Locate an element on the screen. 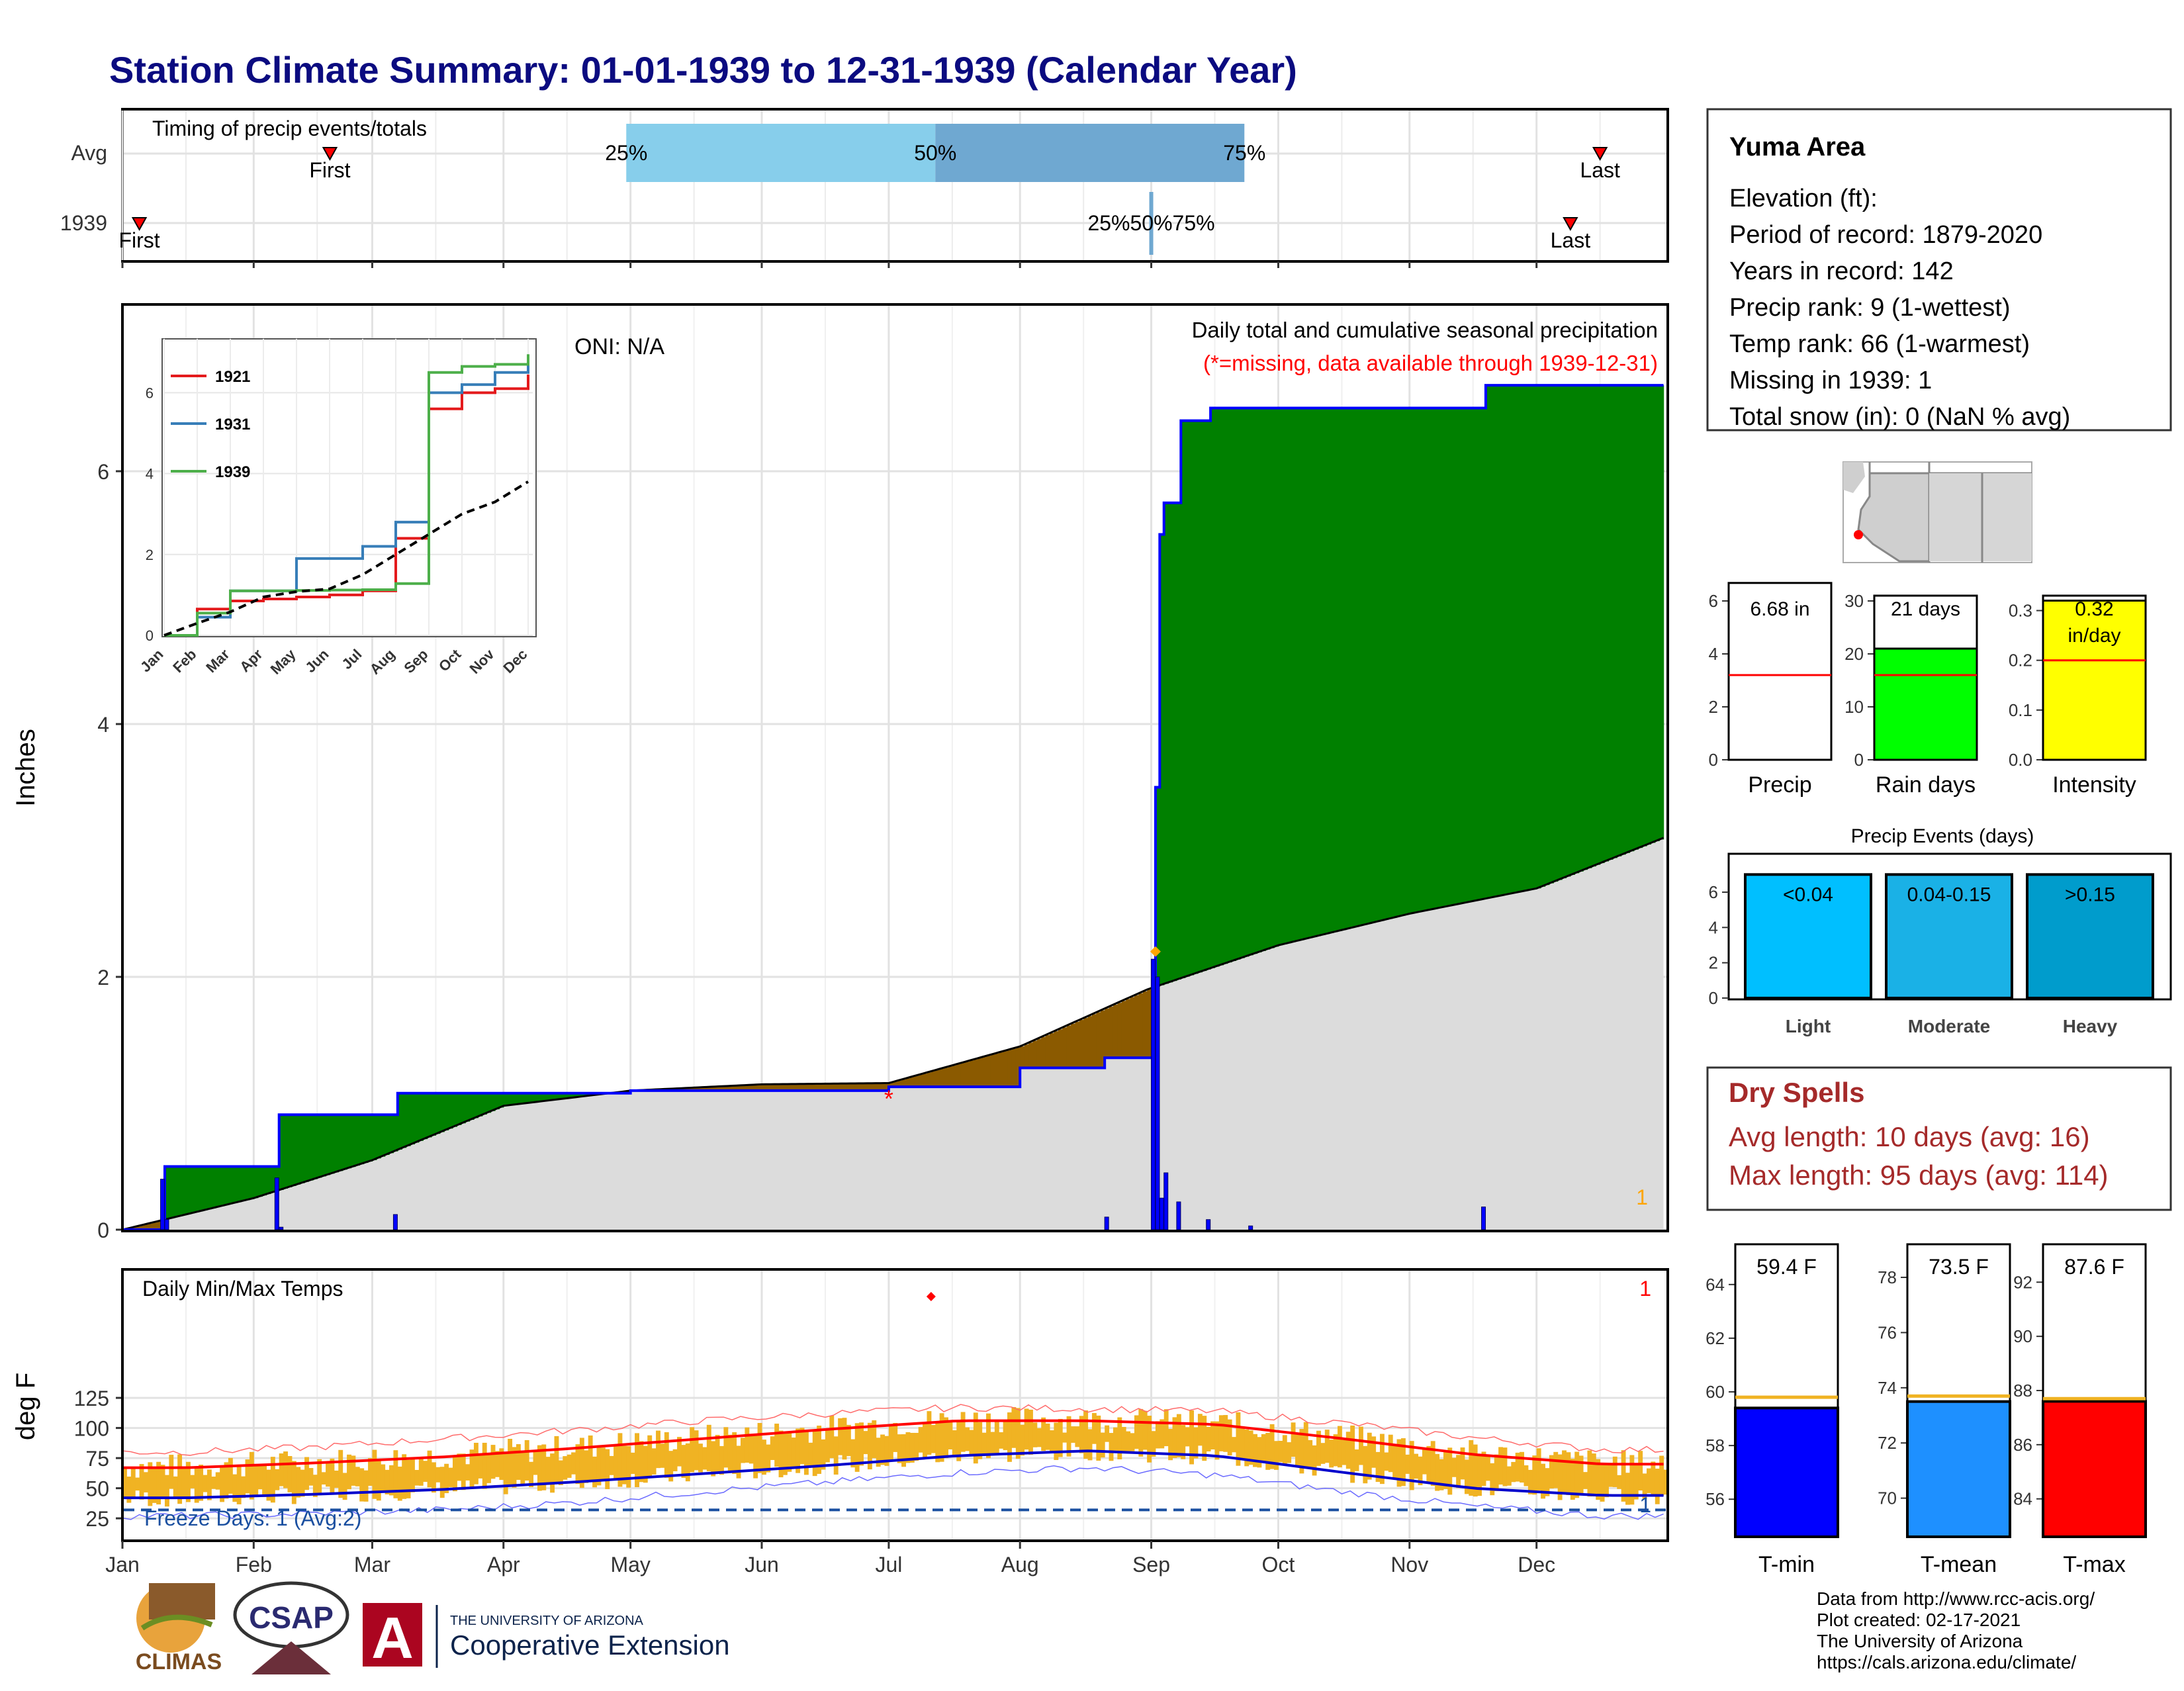 The width and height of the screenshot is (2184, 1691). oni-label: ONI: N/A is located at coordinates (619, 346).